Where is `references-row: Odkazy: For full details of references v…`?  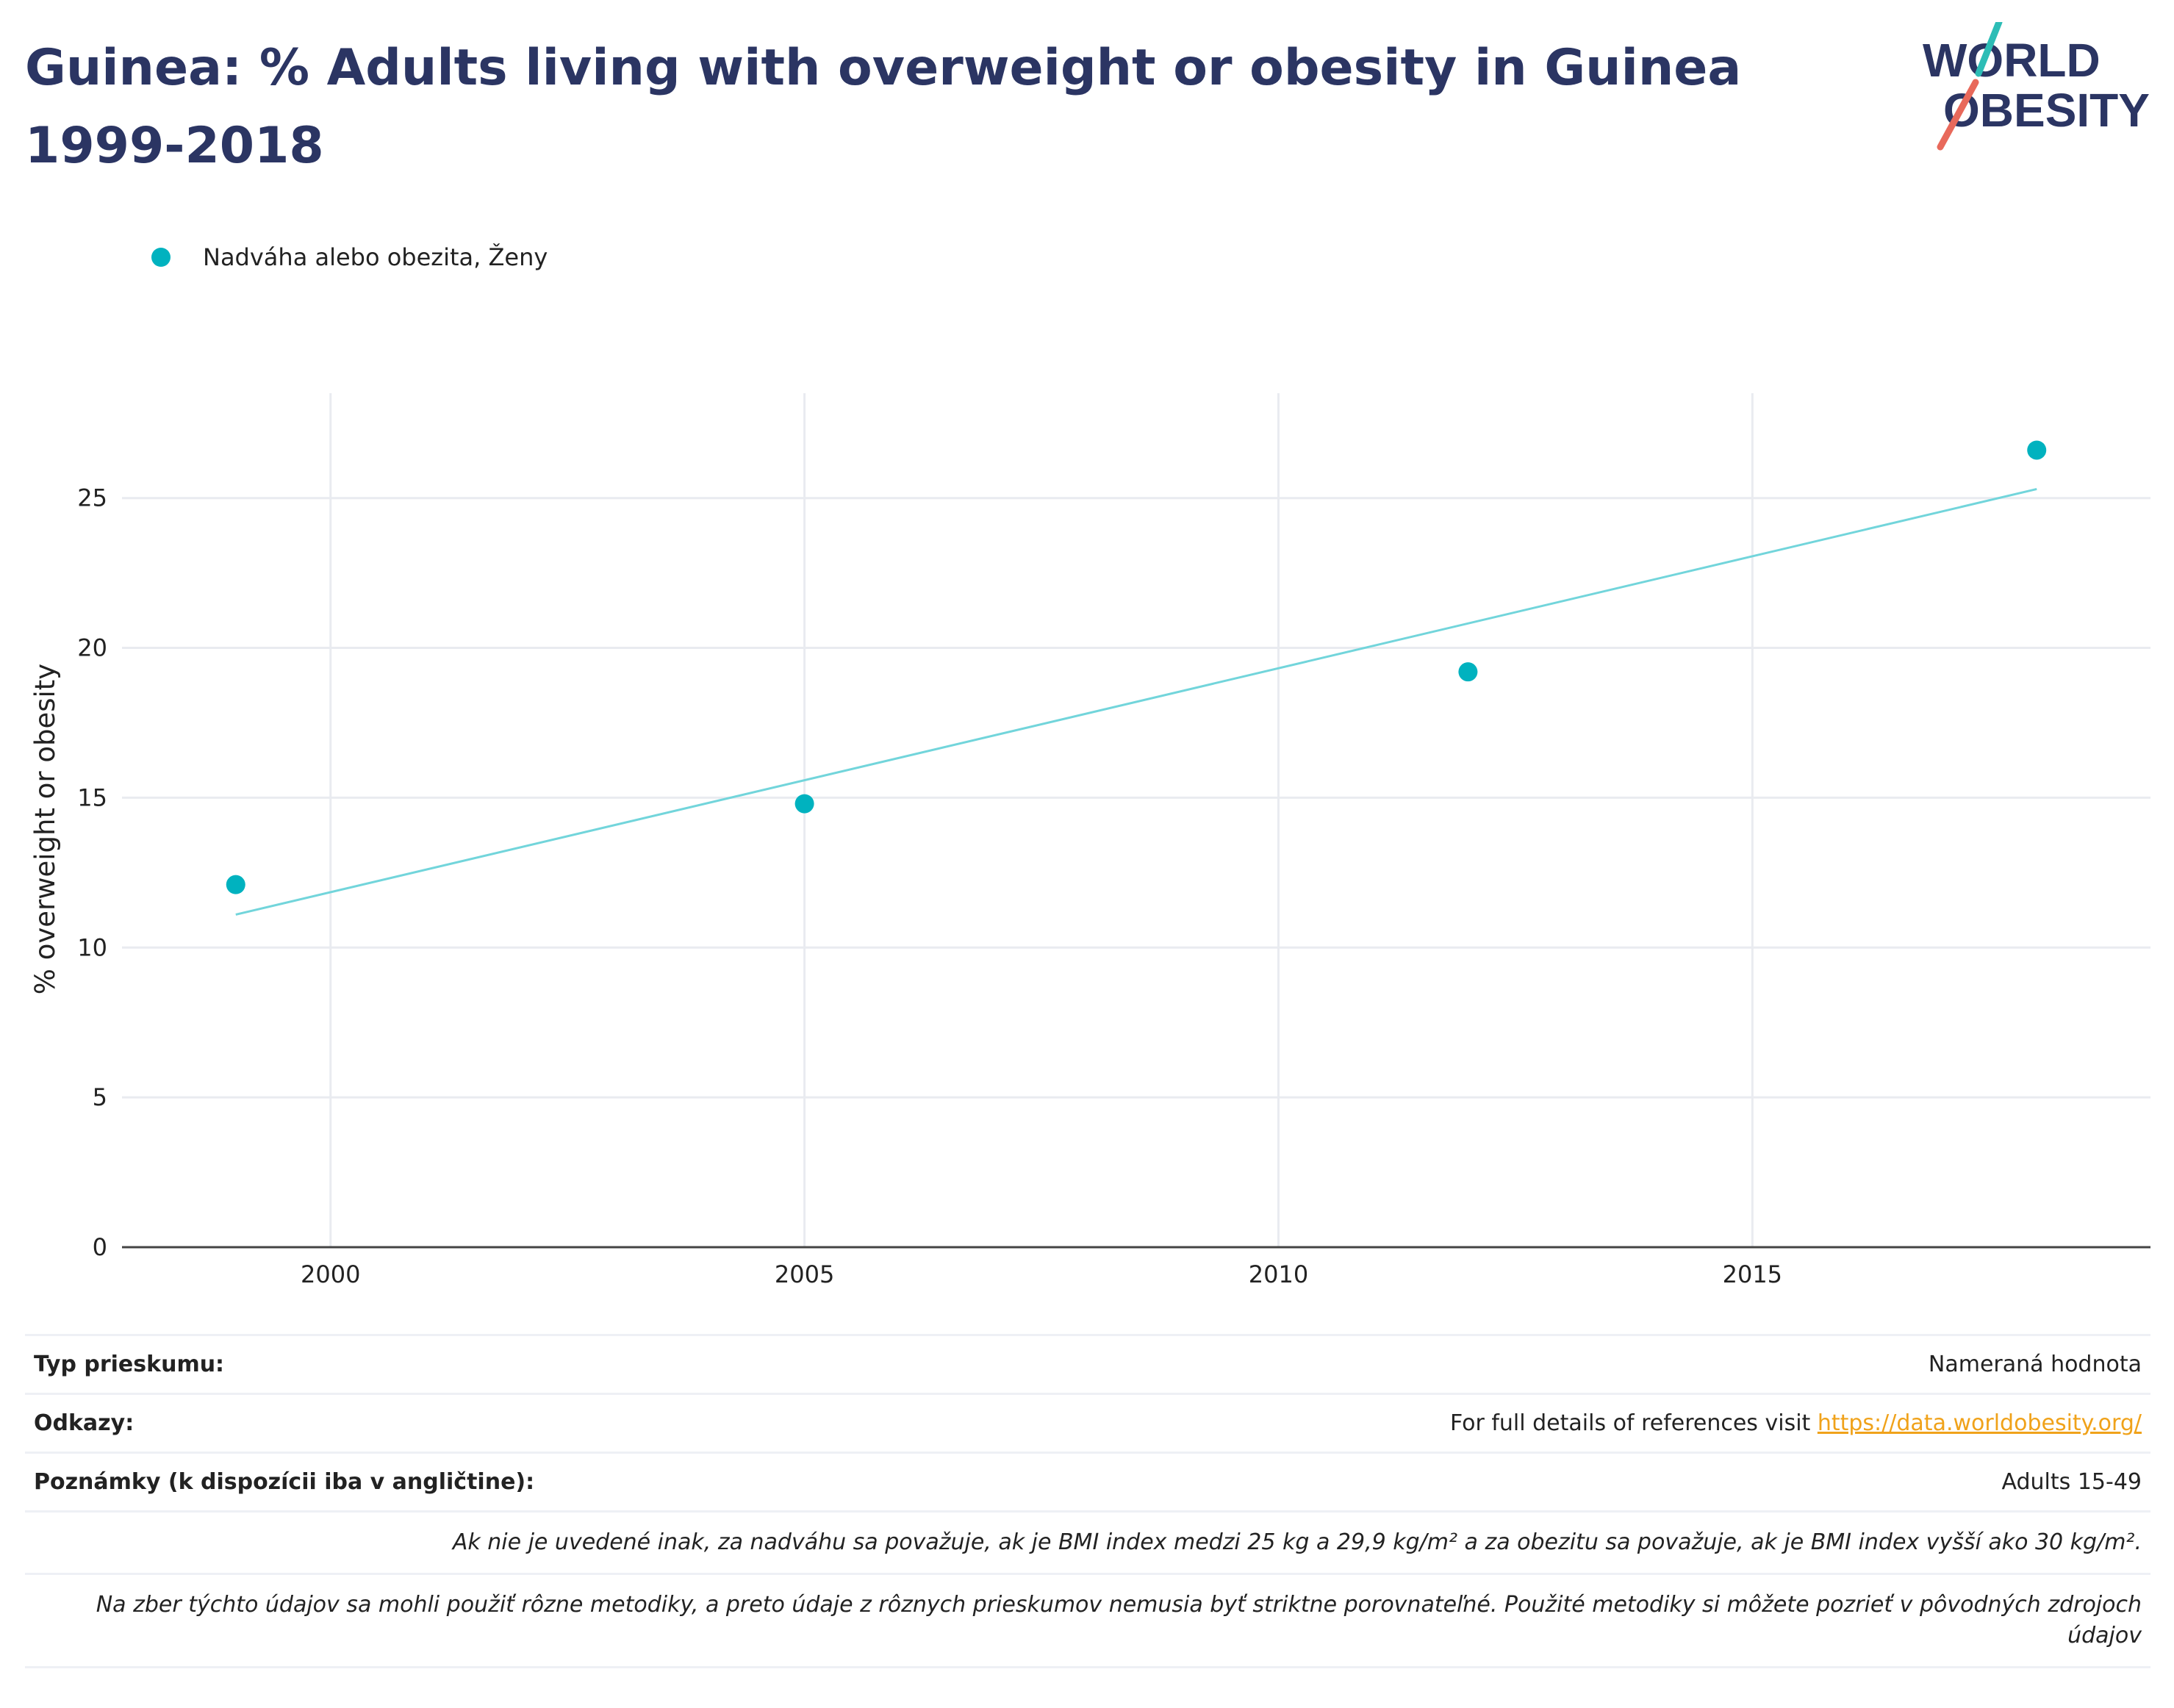 references-row: Odkazy: For full details of references v… is located at coordinates (1087, 1422).